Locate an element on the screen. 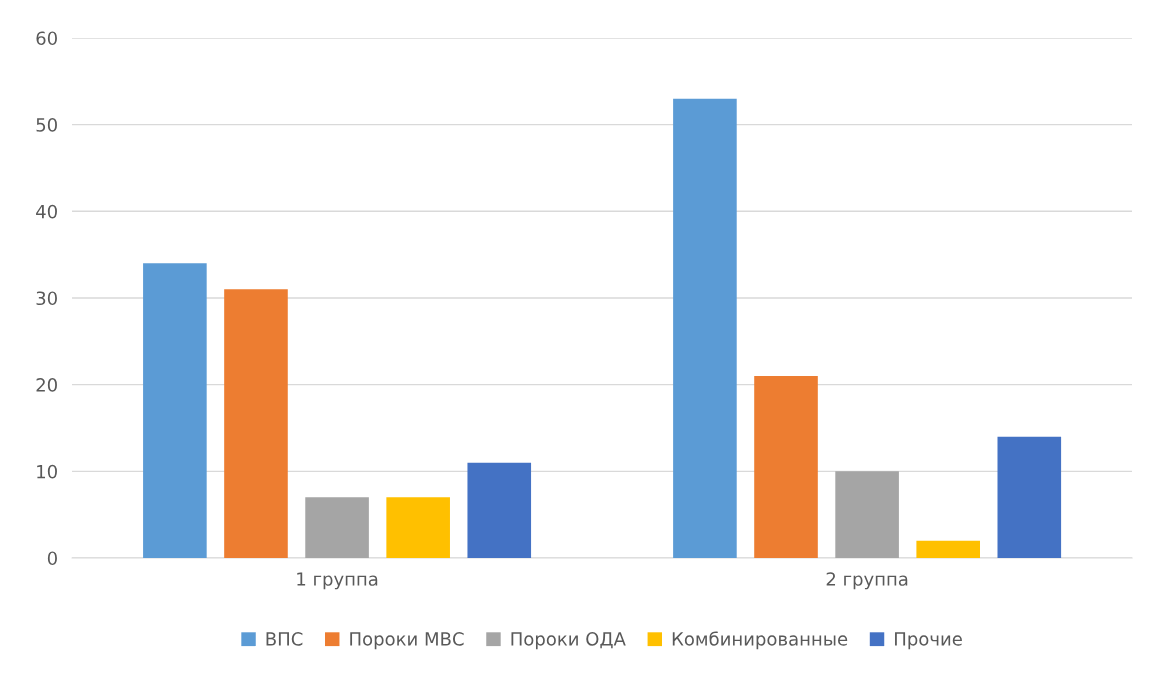 This screenshot has height=678, width=1151. legend-label: Пороки МВС is located at coordinates (407, 641).